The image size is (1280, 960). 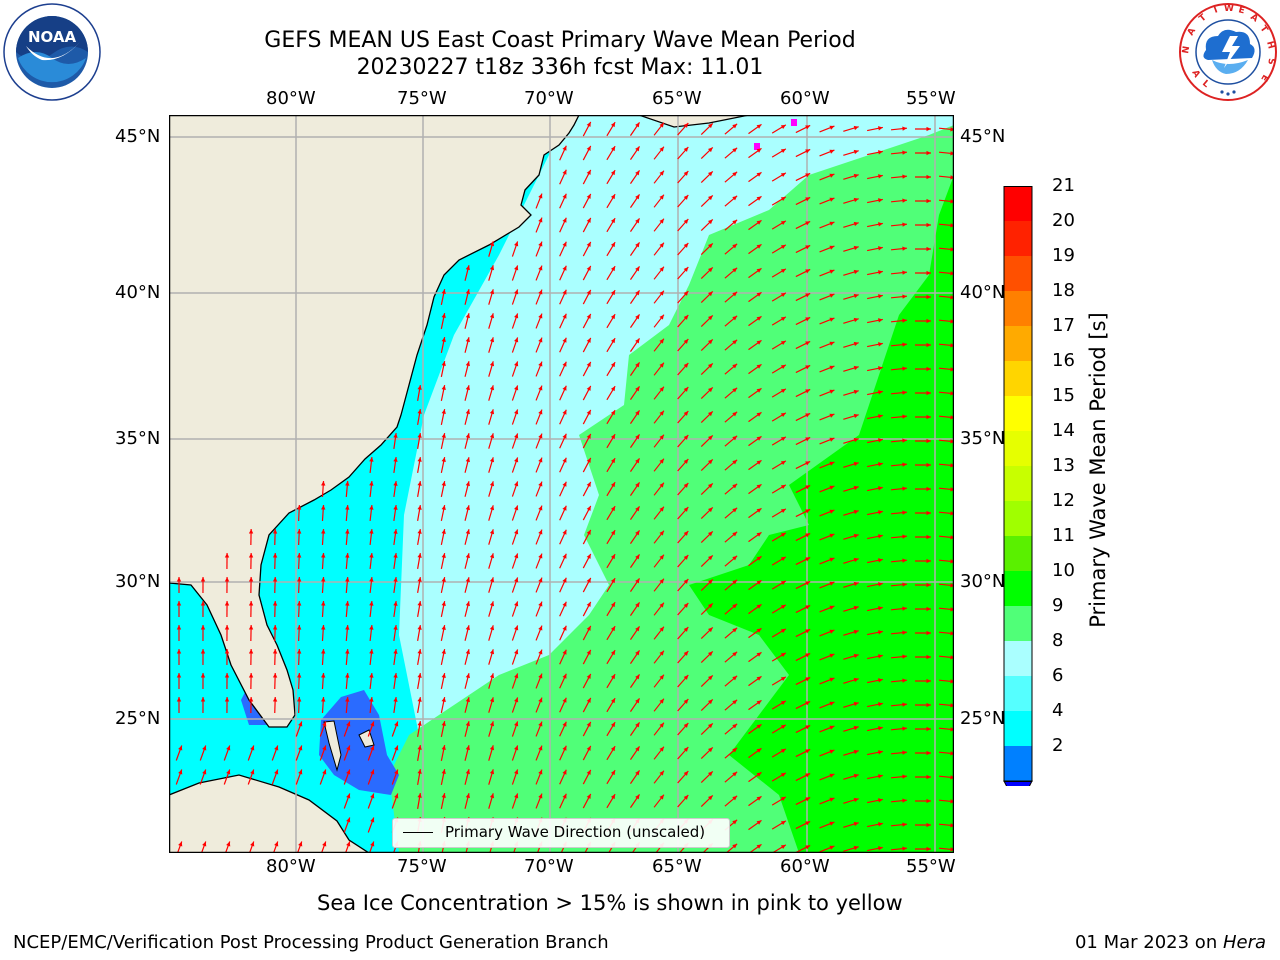 What do you see at coordinates (1253, 18) in the screenshot?
I see `svg-text: A` at bounding box center [1253, 18].